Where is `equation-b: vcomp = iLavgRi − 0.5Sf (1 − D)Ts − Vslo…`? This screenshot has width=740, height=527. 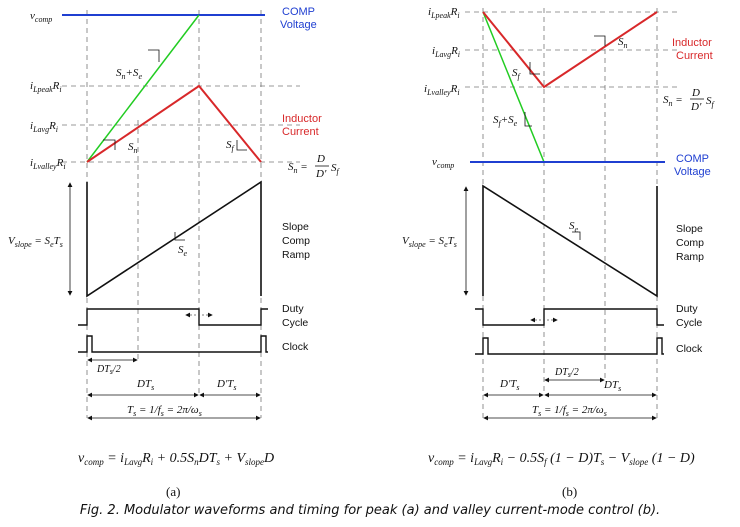 equation-b: vcomp = iLavgRi − 0.5Sf (1 − D)Ts − Vslo… is located at coordinates (561, 459).